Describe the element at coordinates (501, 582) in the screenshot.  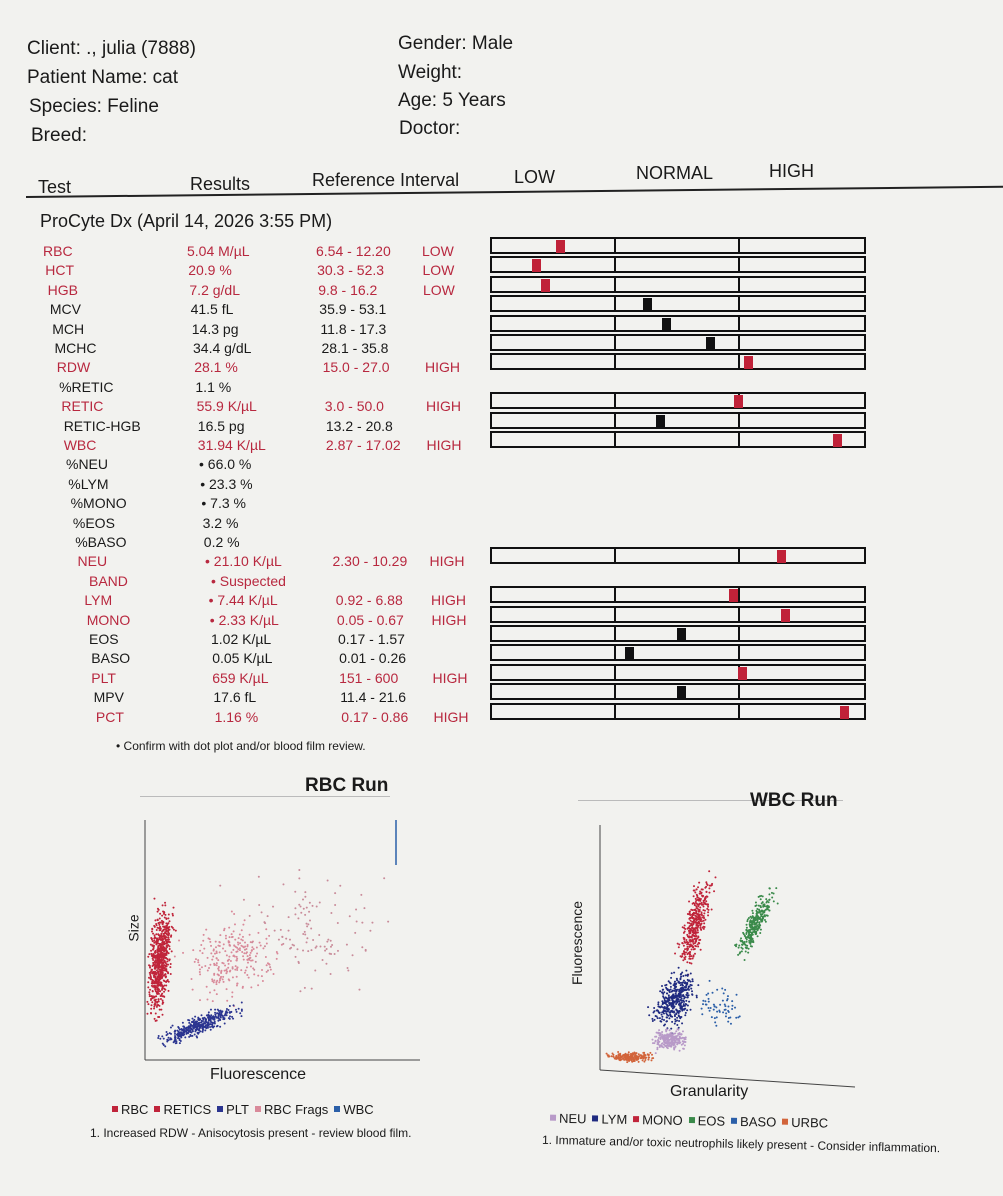
I see `result-row: BAND • Suspected` at that location.